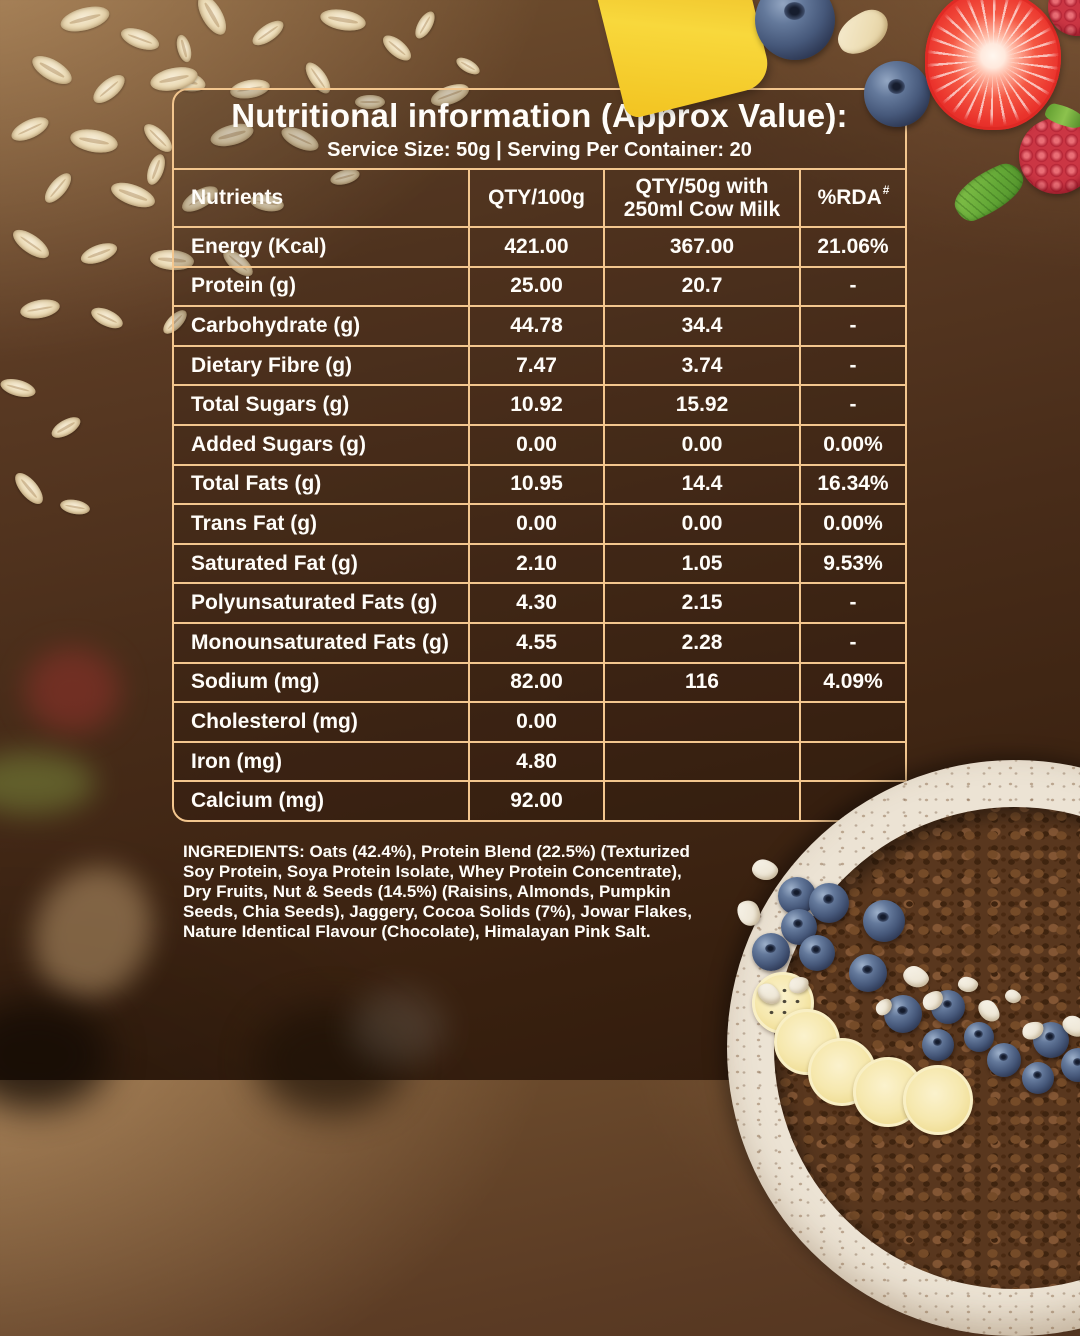 Image resolution: width=1080 pixels, height=1336 pixels. Describe the element at coordinates (765, 870) in the screenshot. I see `coconut-flake-image` at that location.